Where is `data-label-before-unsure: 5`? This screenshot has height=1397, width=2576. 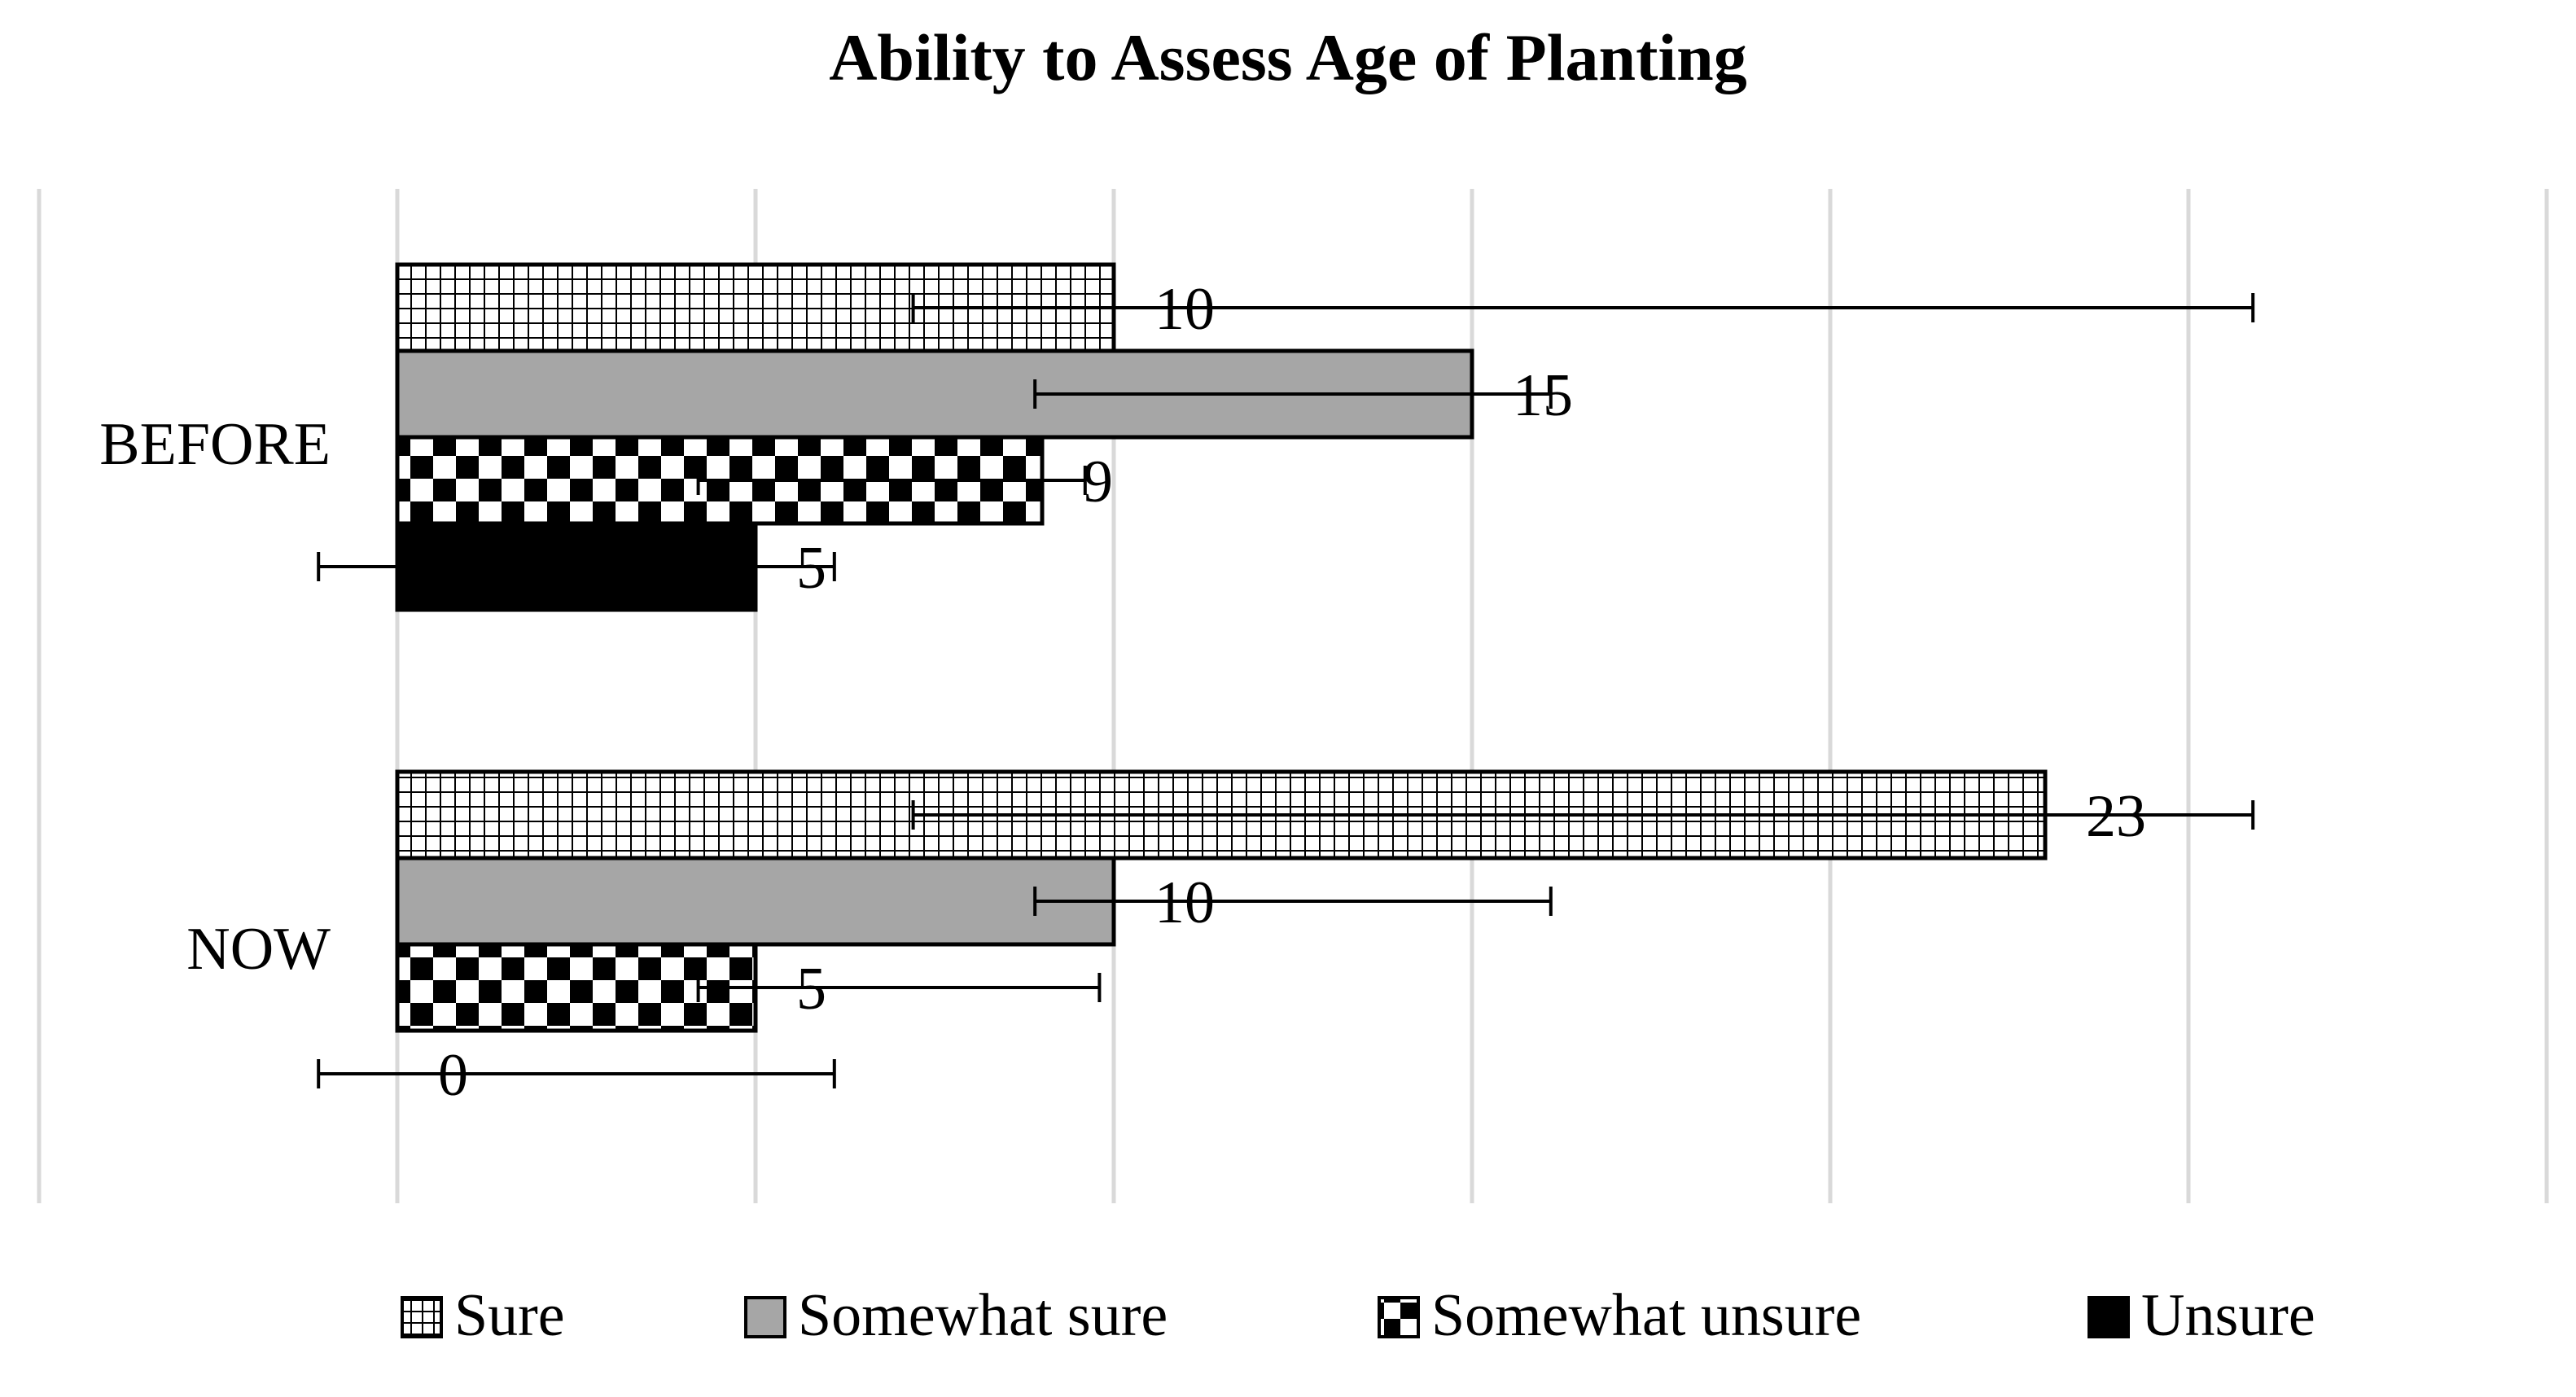 data-label-before-unsure: 5 is located at coordinates (811, 568).